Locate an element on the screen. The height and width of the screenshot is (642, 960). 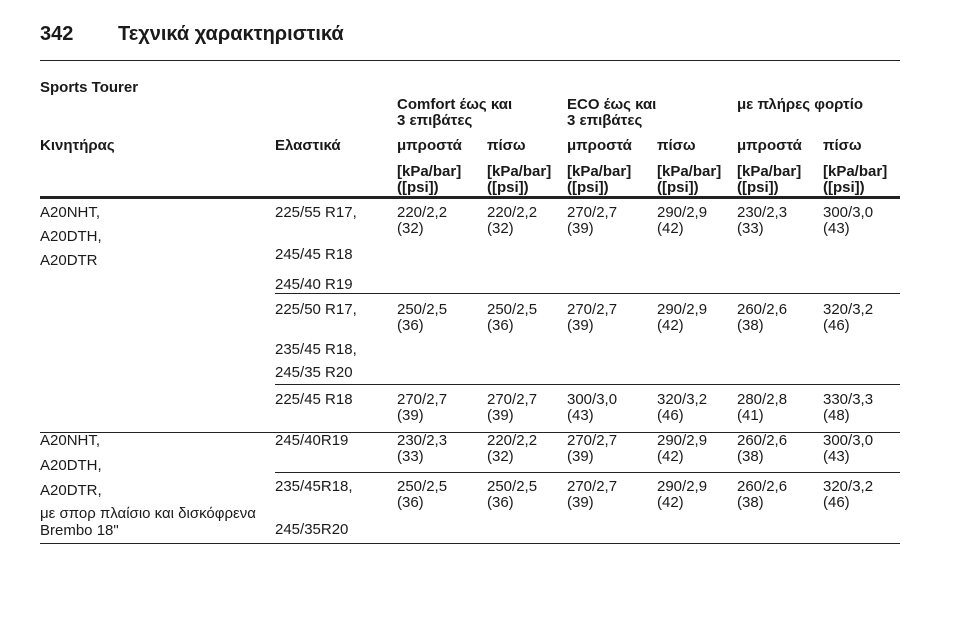
tire: 245/45 R18 is located at coordinates (314, 254).